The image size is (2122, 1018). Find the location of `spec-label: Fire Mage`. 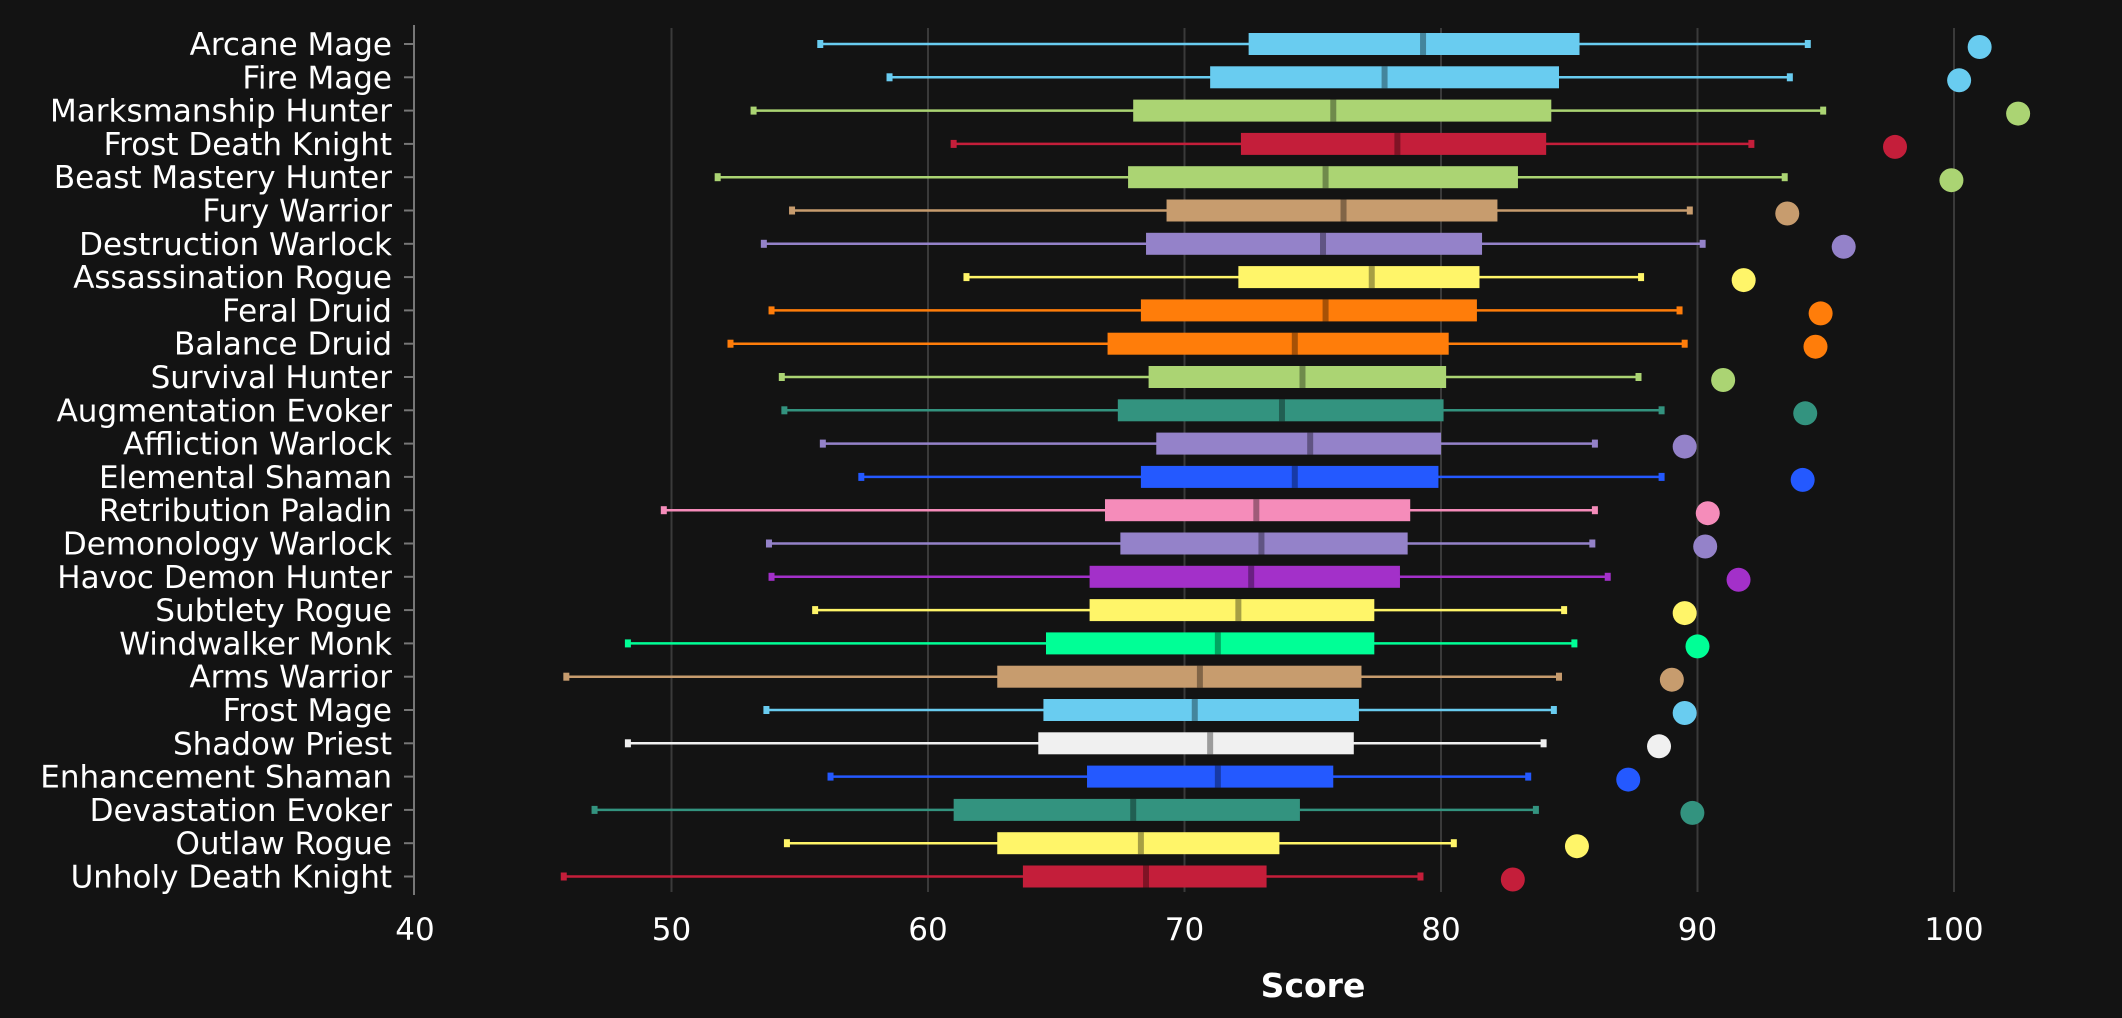

spec-label: Fire Mage is located at coordinates (317, 78).